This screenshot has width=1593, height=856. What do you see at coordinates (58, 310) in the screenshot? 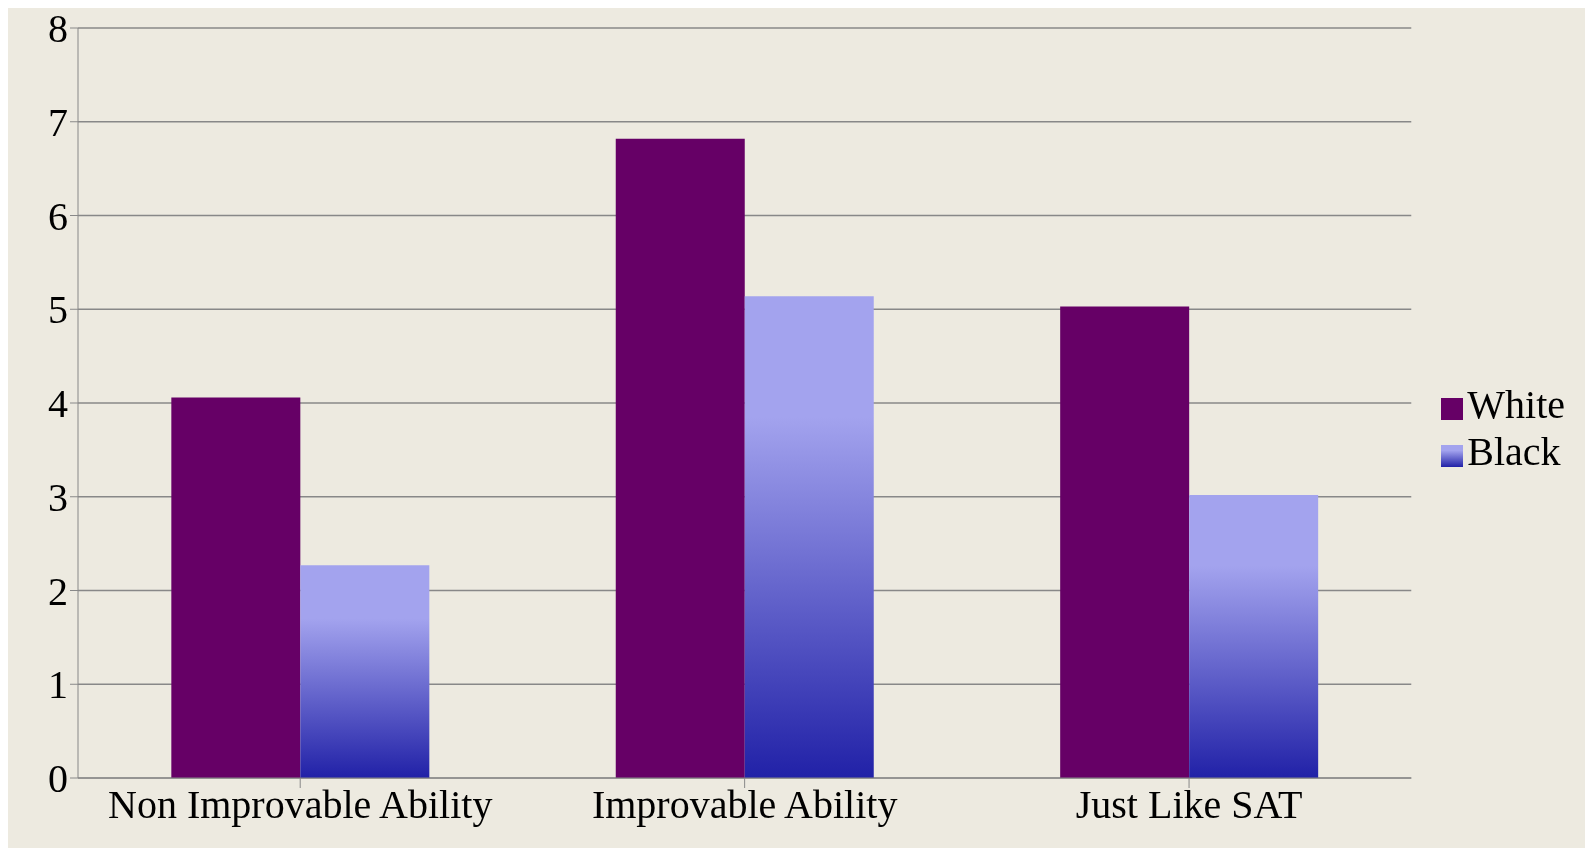
I see `y-tick-label: 5` at bounding box center [58, 310].